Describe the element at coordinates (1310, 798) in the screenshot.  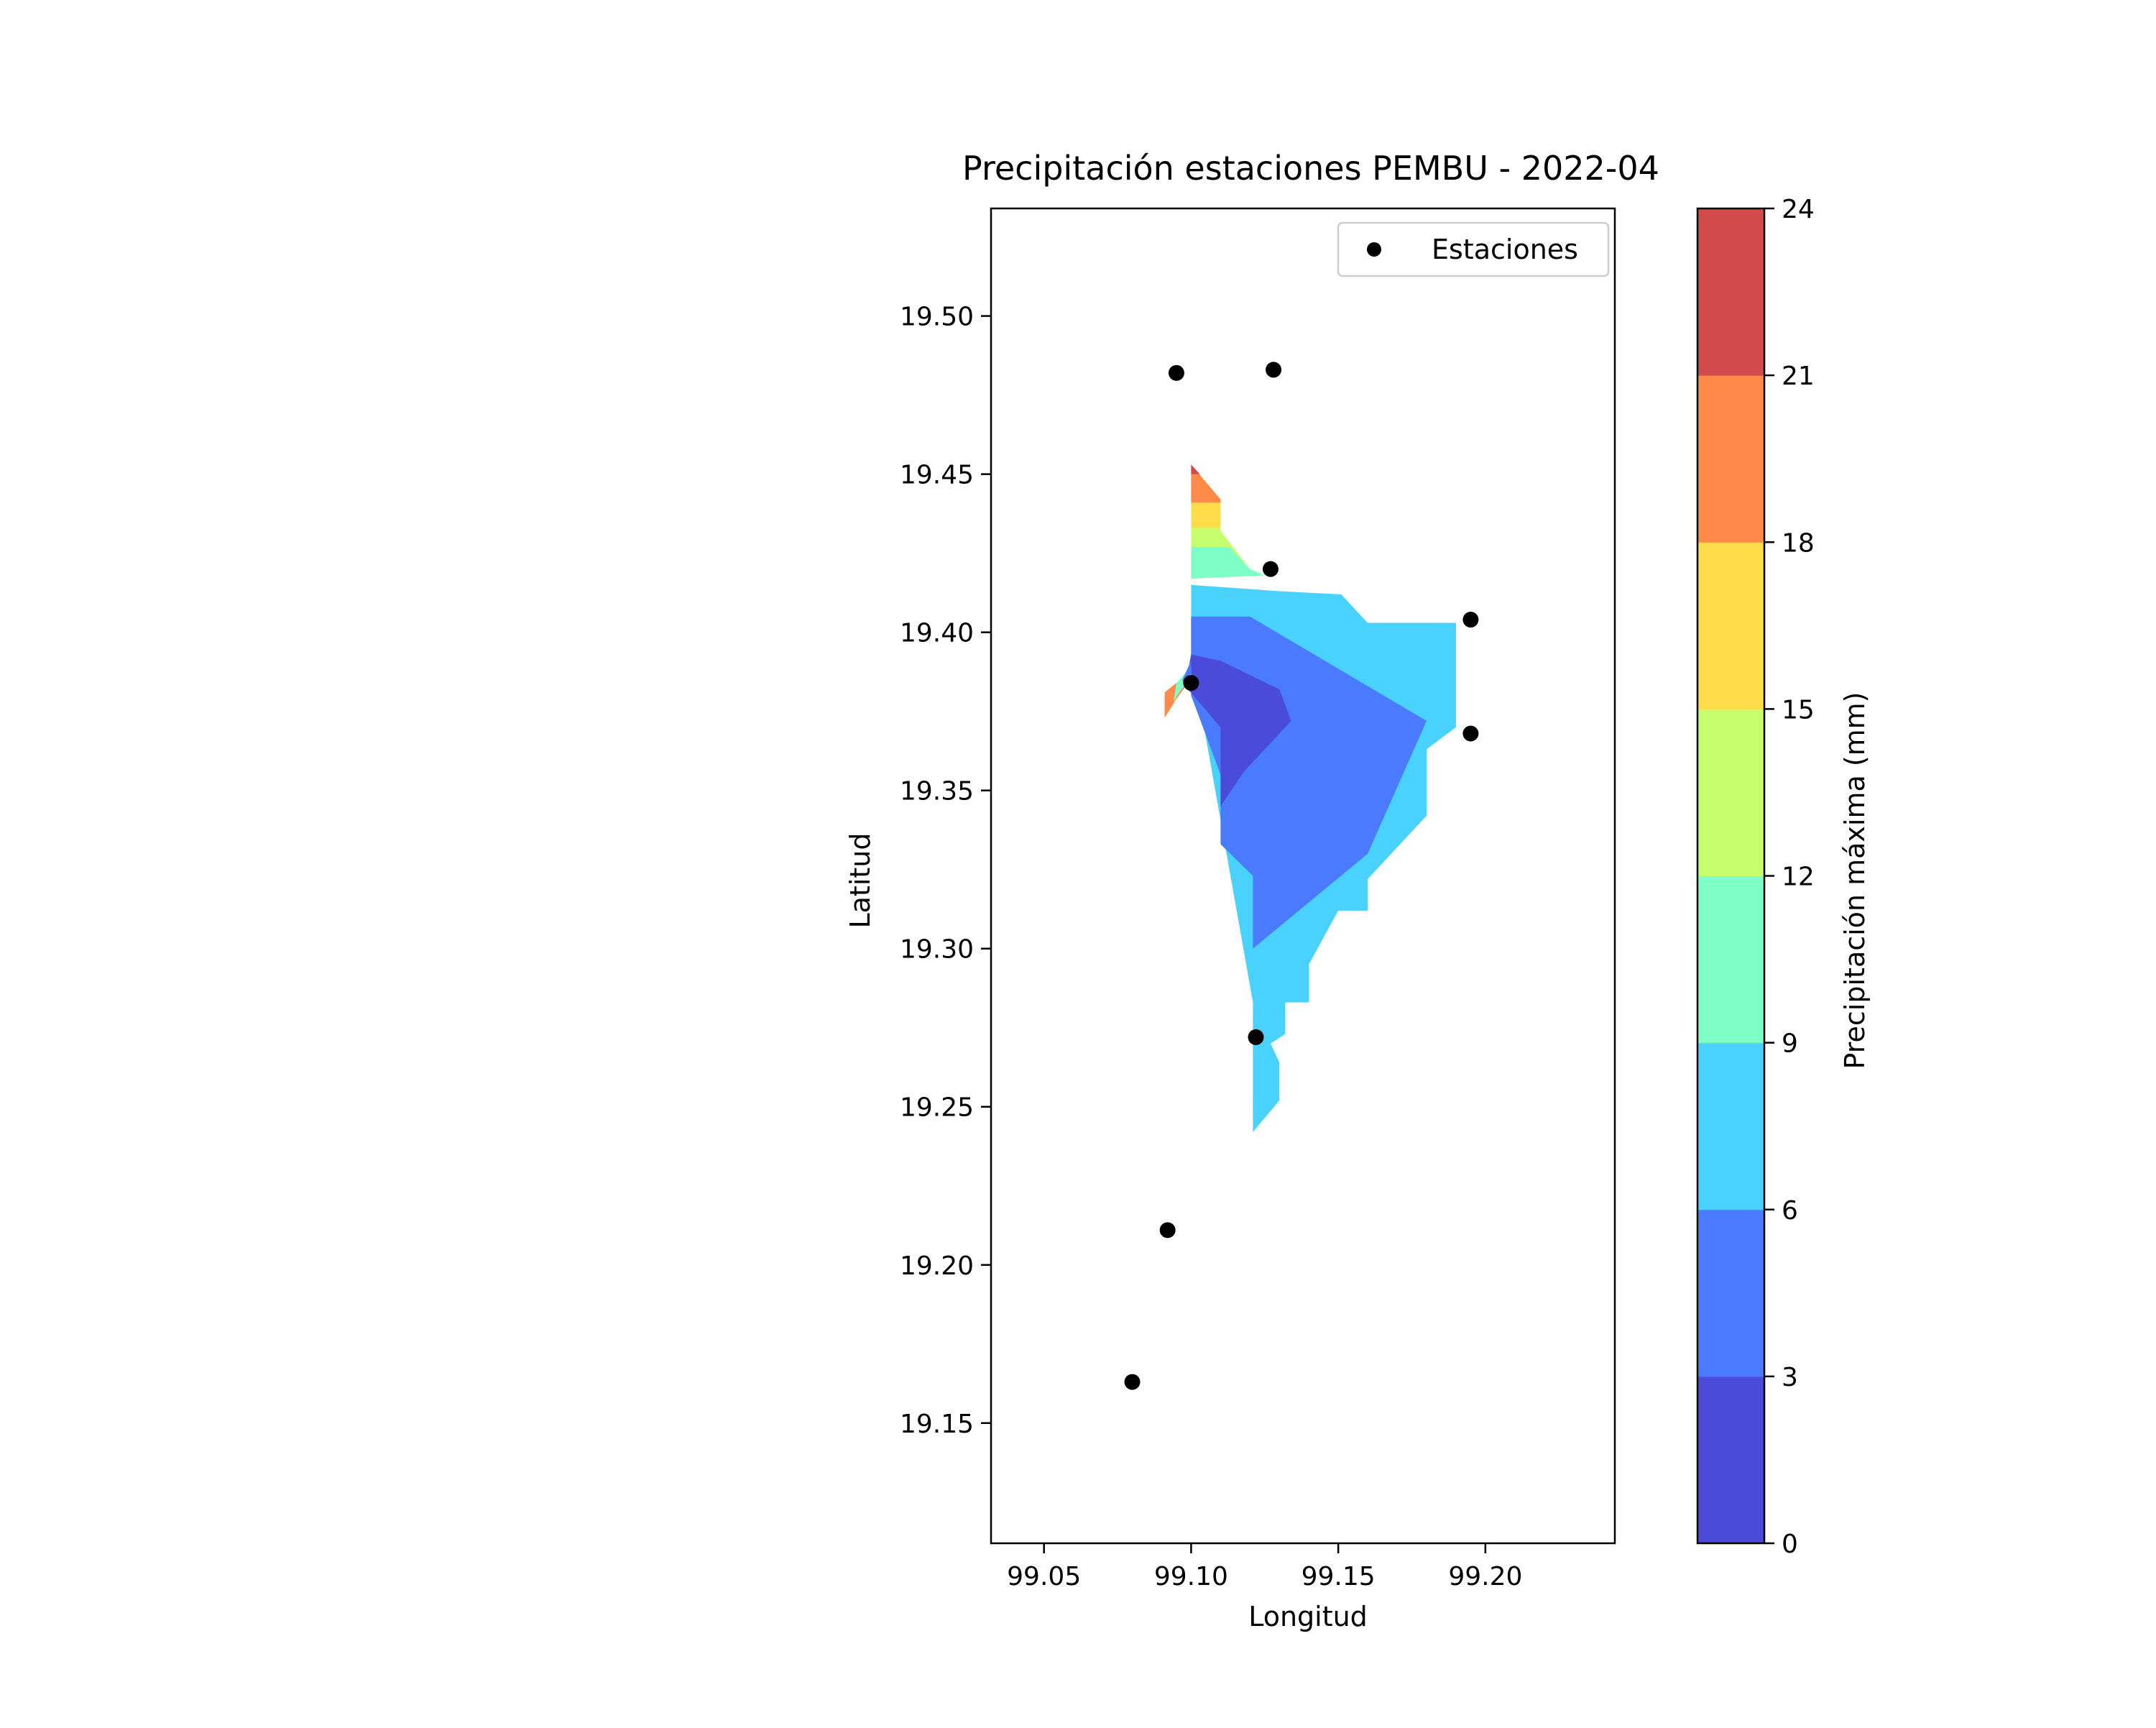
I see `contour-bands` at that location.